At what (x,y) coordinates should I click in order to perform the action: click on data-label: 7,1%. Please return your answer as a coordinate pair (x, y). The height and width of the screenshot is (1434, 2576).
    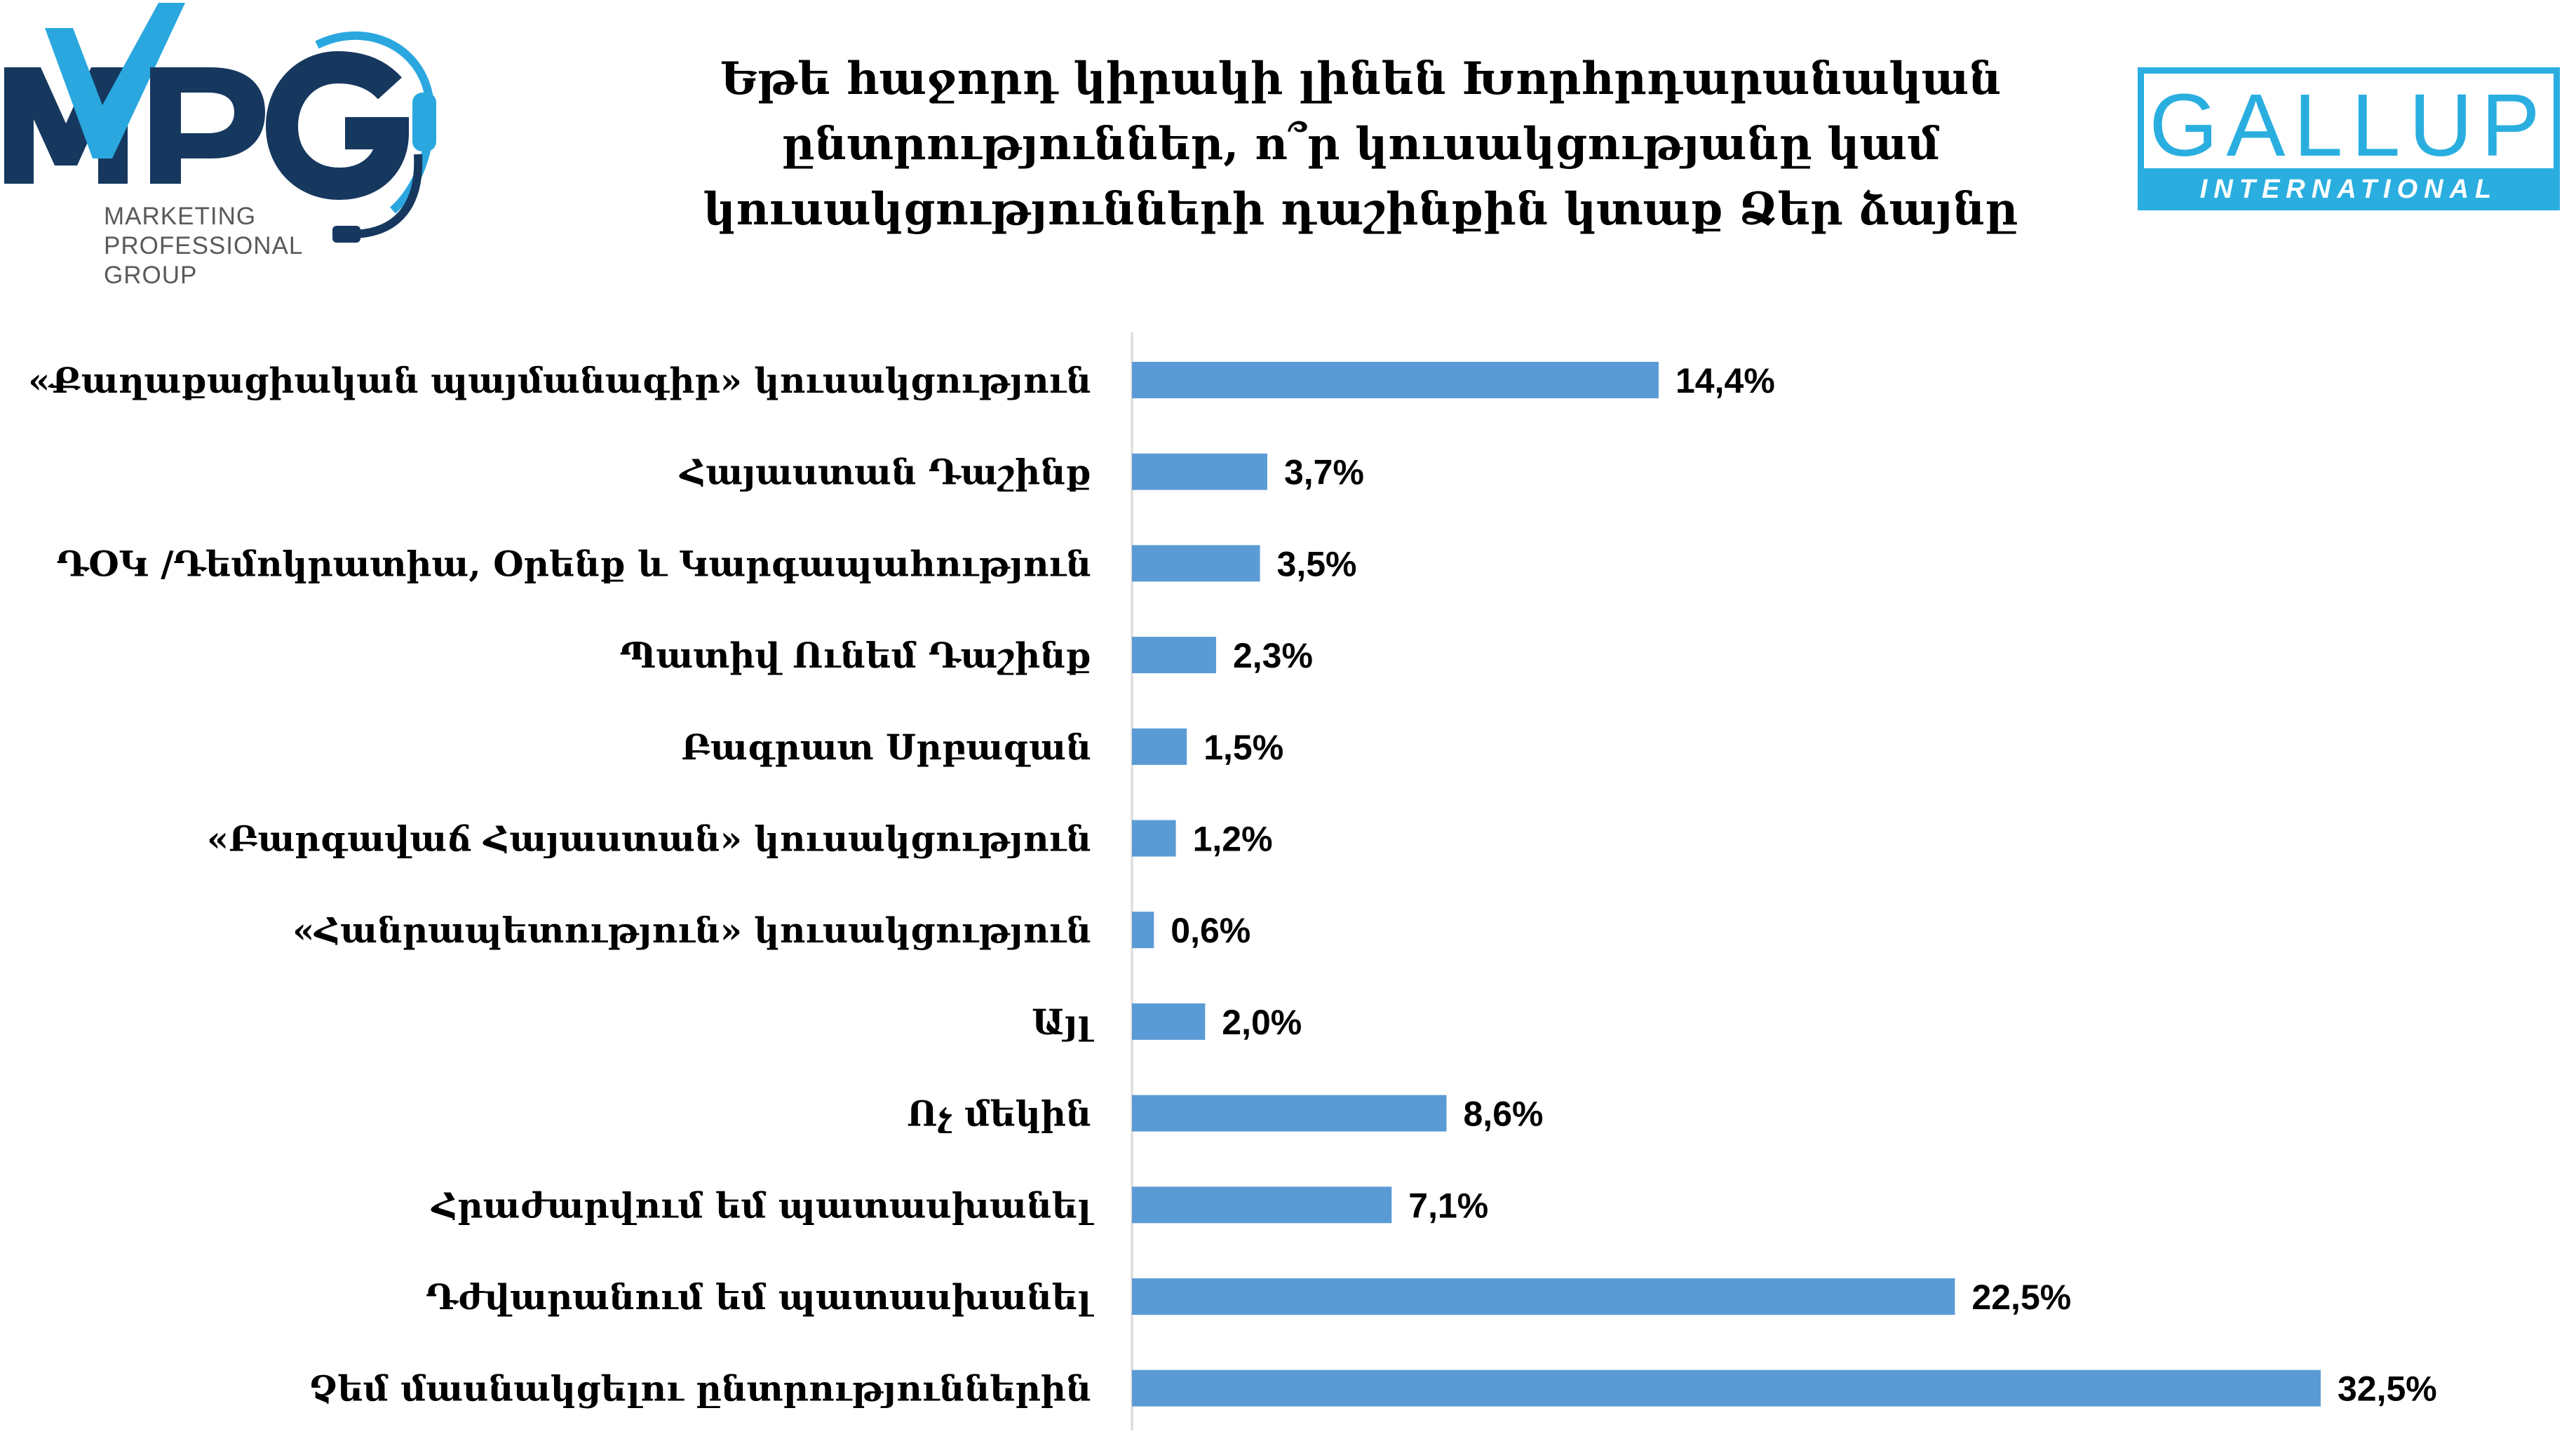
    Looking at the image, I should click on (1448, 1205).